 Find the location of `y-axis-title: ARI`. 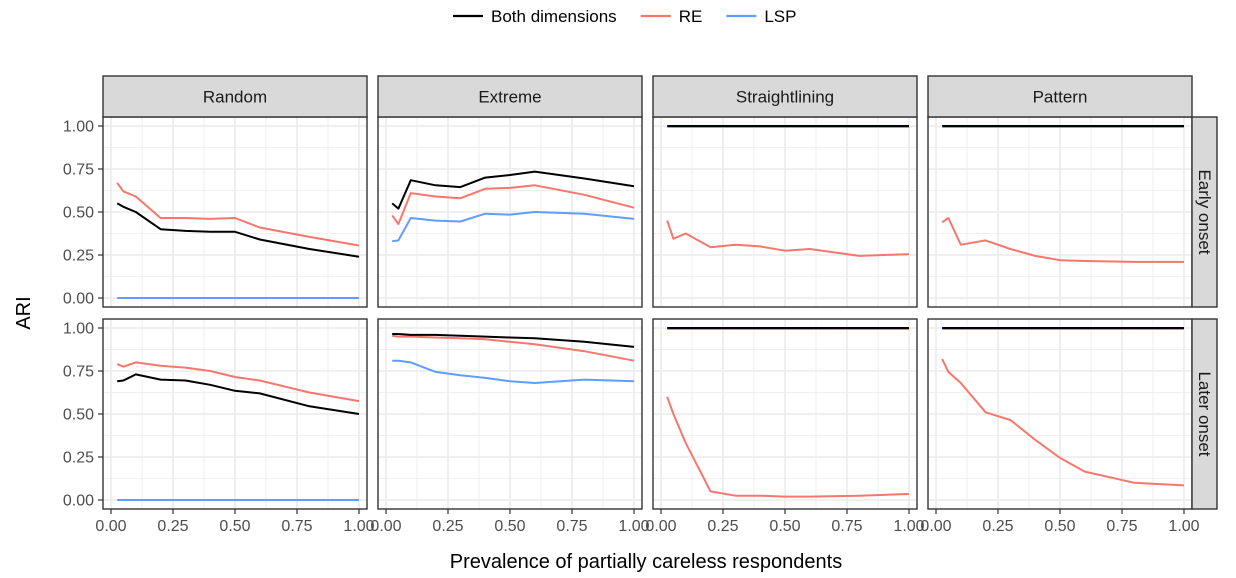

y-axis-title: ARI is located at coordinates (24, 312).